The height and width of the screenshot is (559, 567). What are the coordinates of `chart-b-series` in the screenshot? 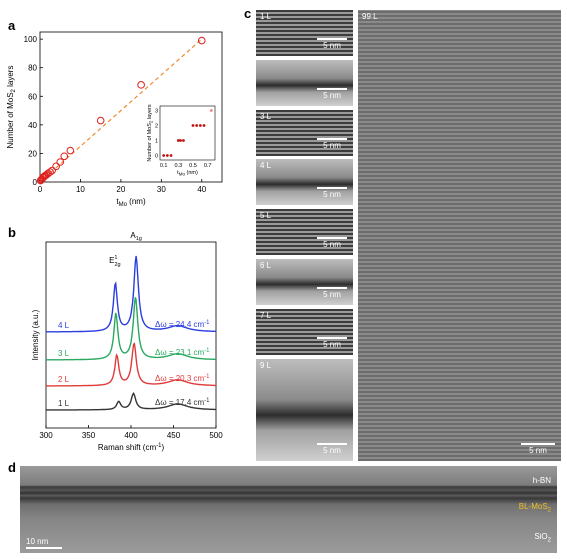 It's located at (131, 333).